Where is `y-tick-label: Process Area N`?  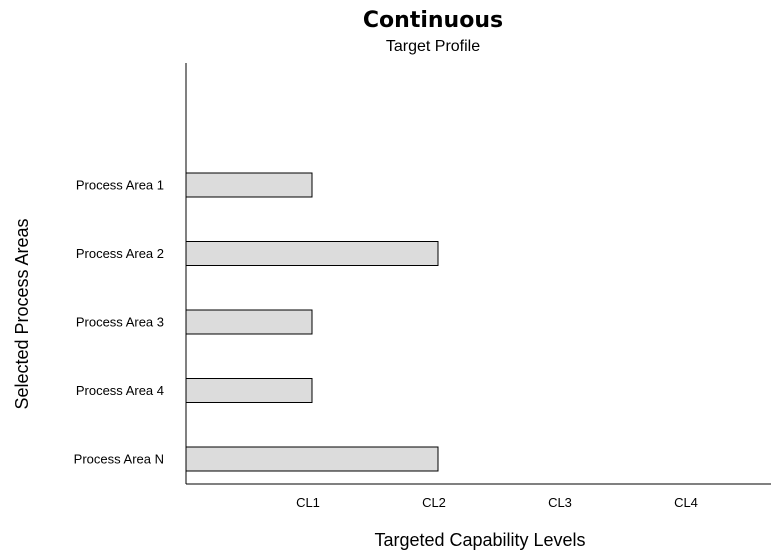
y-tick-label: Process Area N is located at coordinates (119, 459).